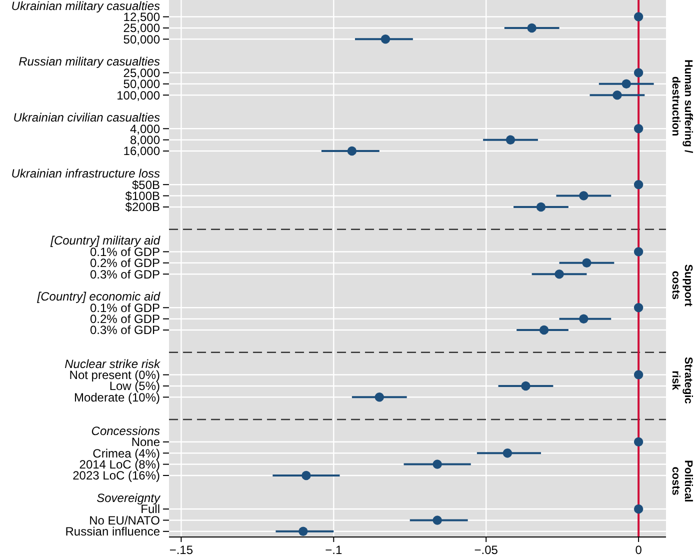 The height and width of the screenshot is (560, 697). Describe the element at coordinates (638, 550) in the screenshot. I see `x-tick-label: 0` at that location.